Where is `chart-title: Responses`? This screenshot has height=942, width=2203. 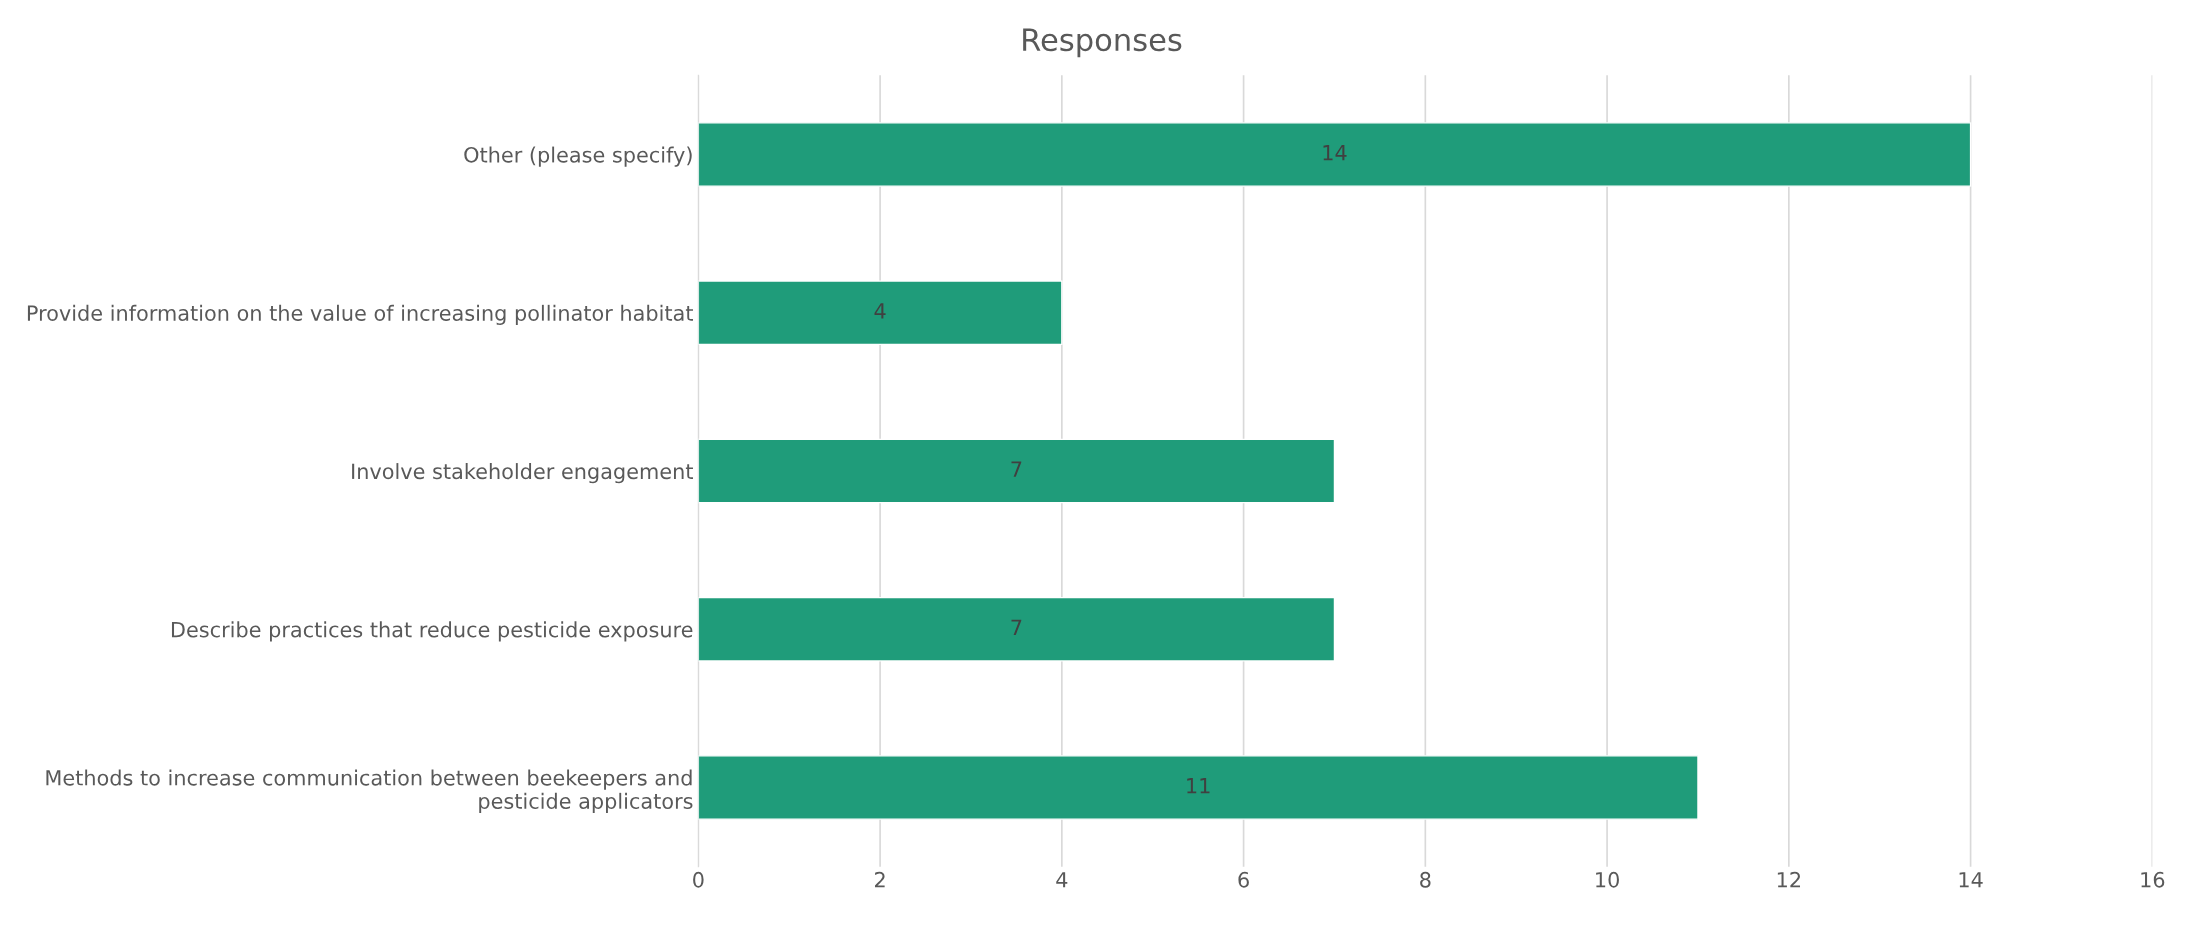 chart-title: Responses is located at coordinates (1102, 43).